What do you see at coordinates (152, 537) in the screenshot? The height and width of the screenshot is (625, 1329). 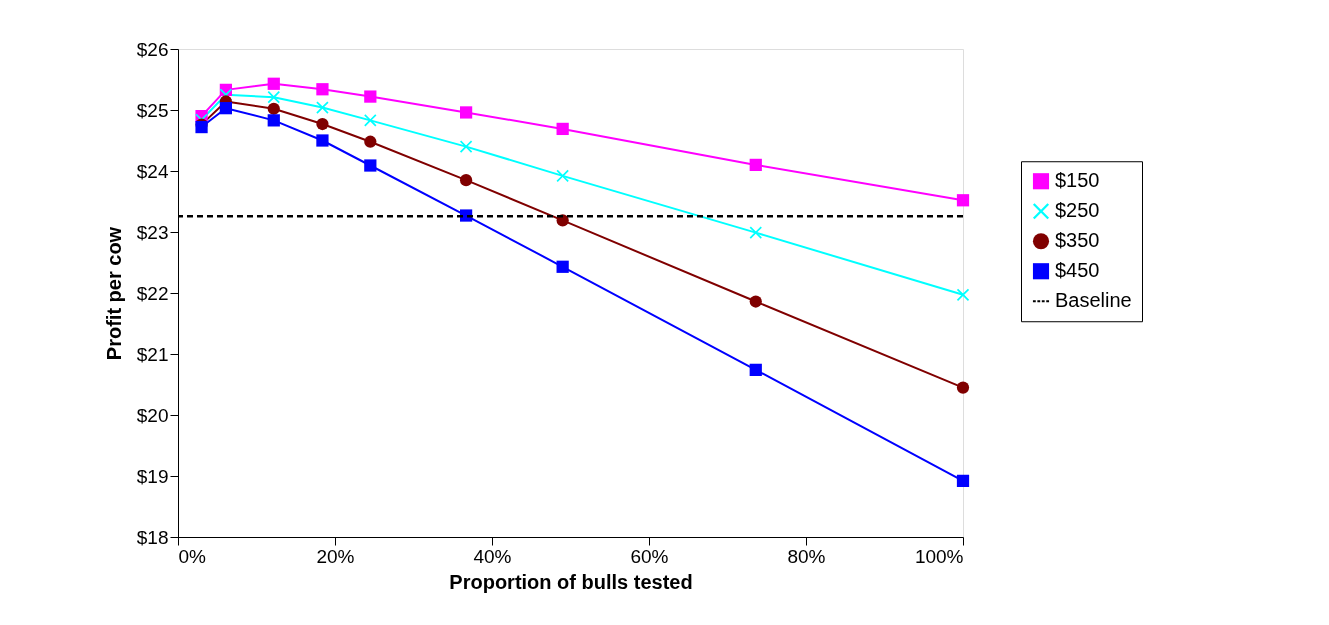 I see `y-tick-label: $18` at bounding box center [152, 537].